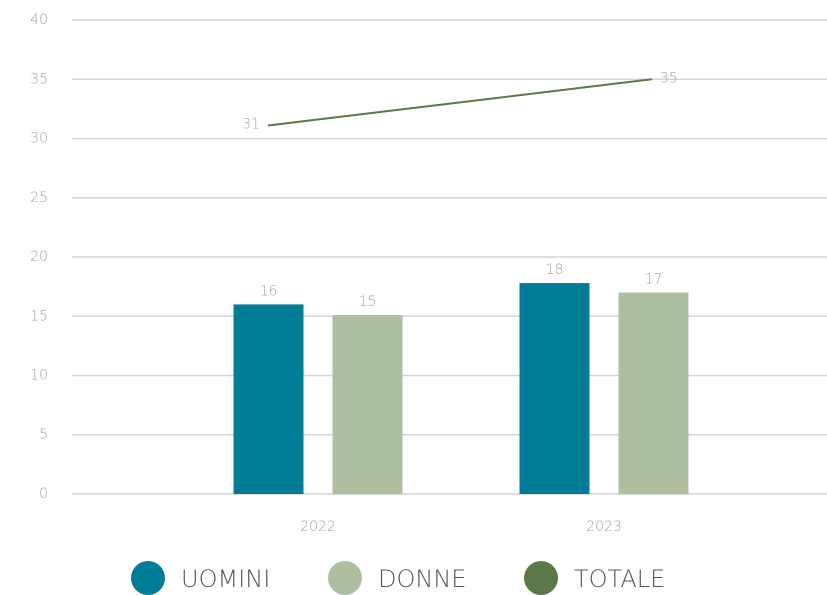 Image resolution: width=827 pixels, height=595 pixels. What do you see at coordinates (654, 280) in the screenshot?
I see `data-label: 17` at bounding box center [654, 280].